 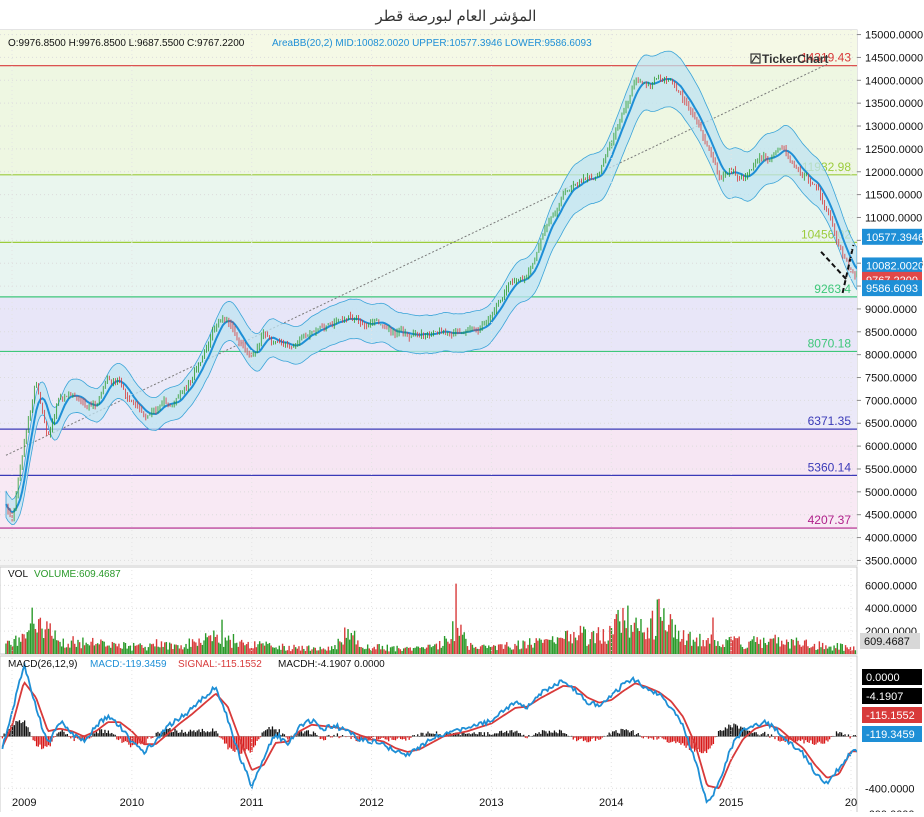 What do you see at coordinates (830, 421) in the screenshot?
I see `level-label: 6371.35` at bounding box center [830, 421].